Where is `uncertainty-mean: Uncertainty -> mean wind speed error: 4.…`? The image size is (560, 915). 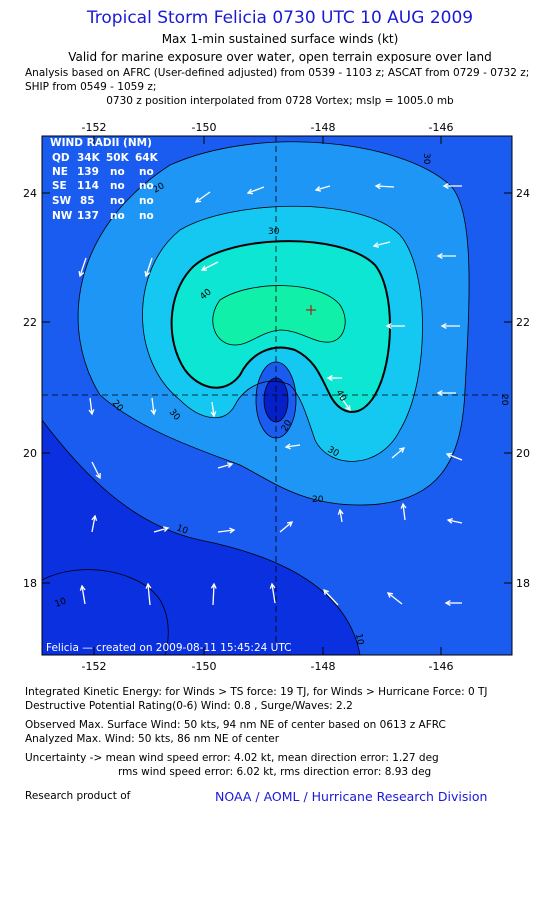
uncertainty-mean: Uncertainty -> mean wind speed error: 4.… is located at coordinates (232, 758).